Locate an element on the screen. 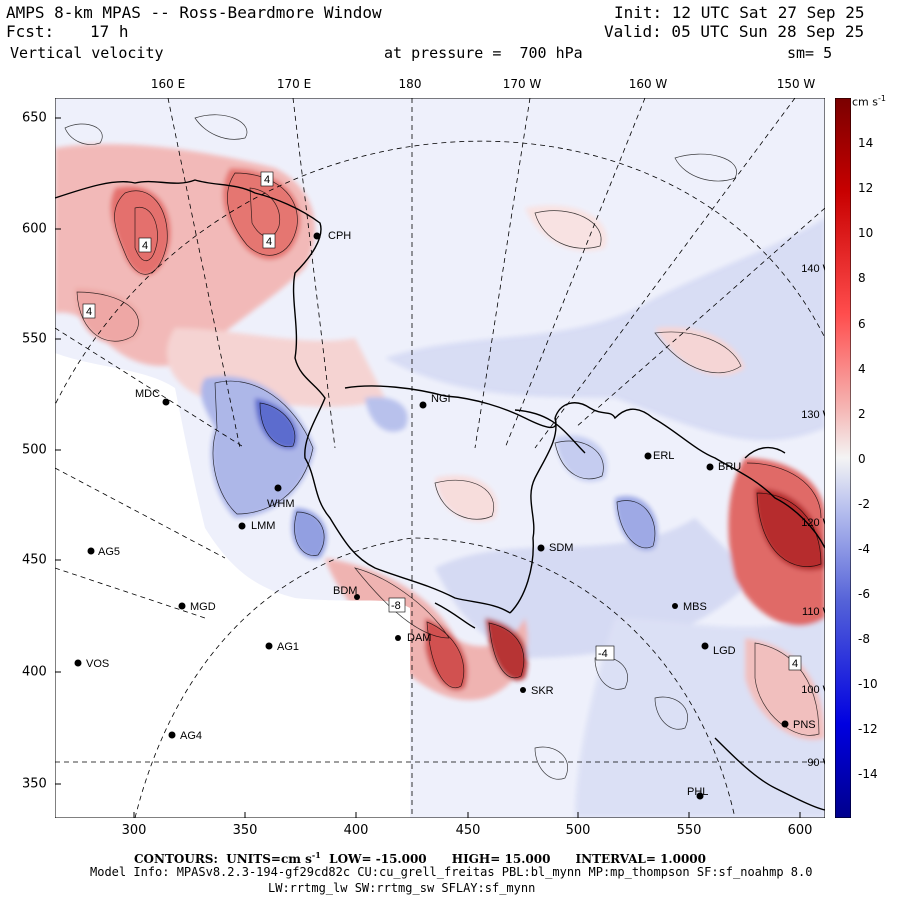  station-dot-ag4 is located at coordinates (172, 735).